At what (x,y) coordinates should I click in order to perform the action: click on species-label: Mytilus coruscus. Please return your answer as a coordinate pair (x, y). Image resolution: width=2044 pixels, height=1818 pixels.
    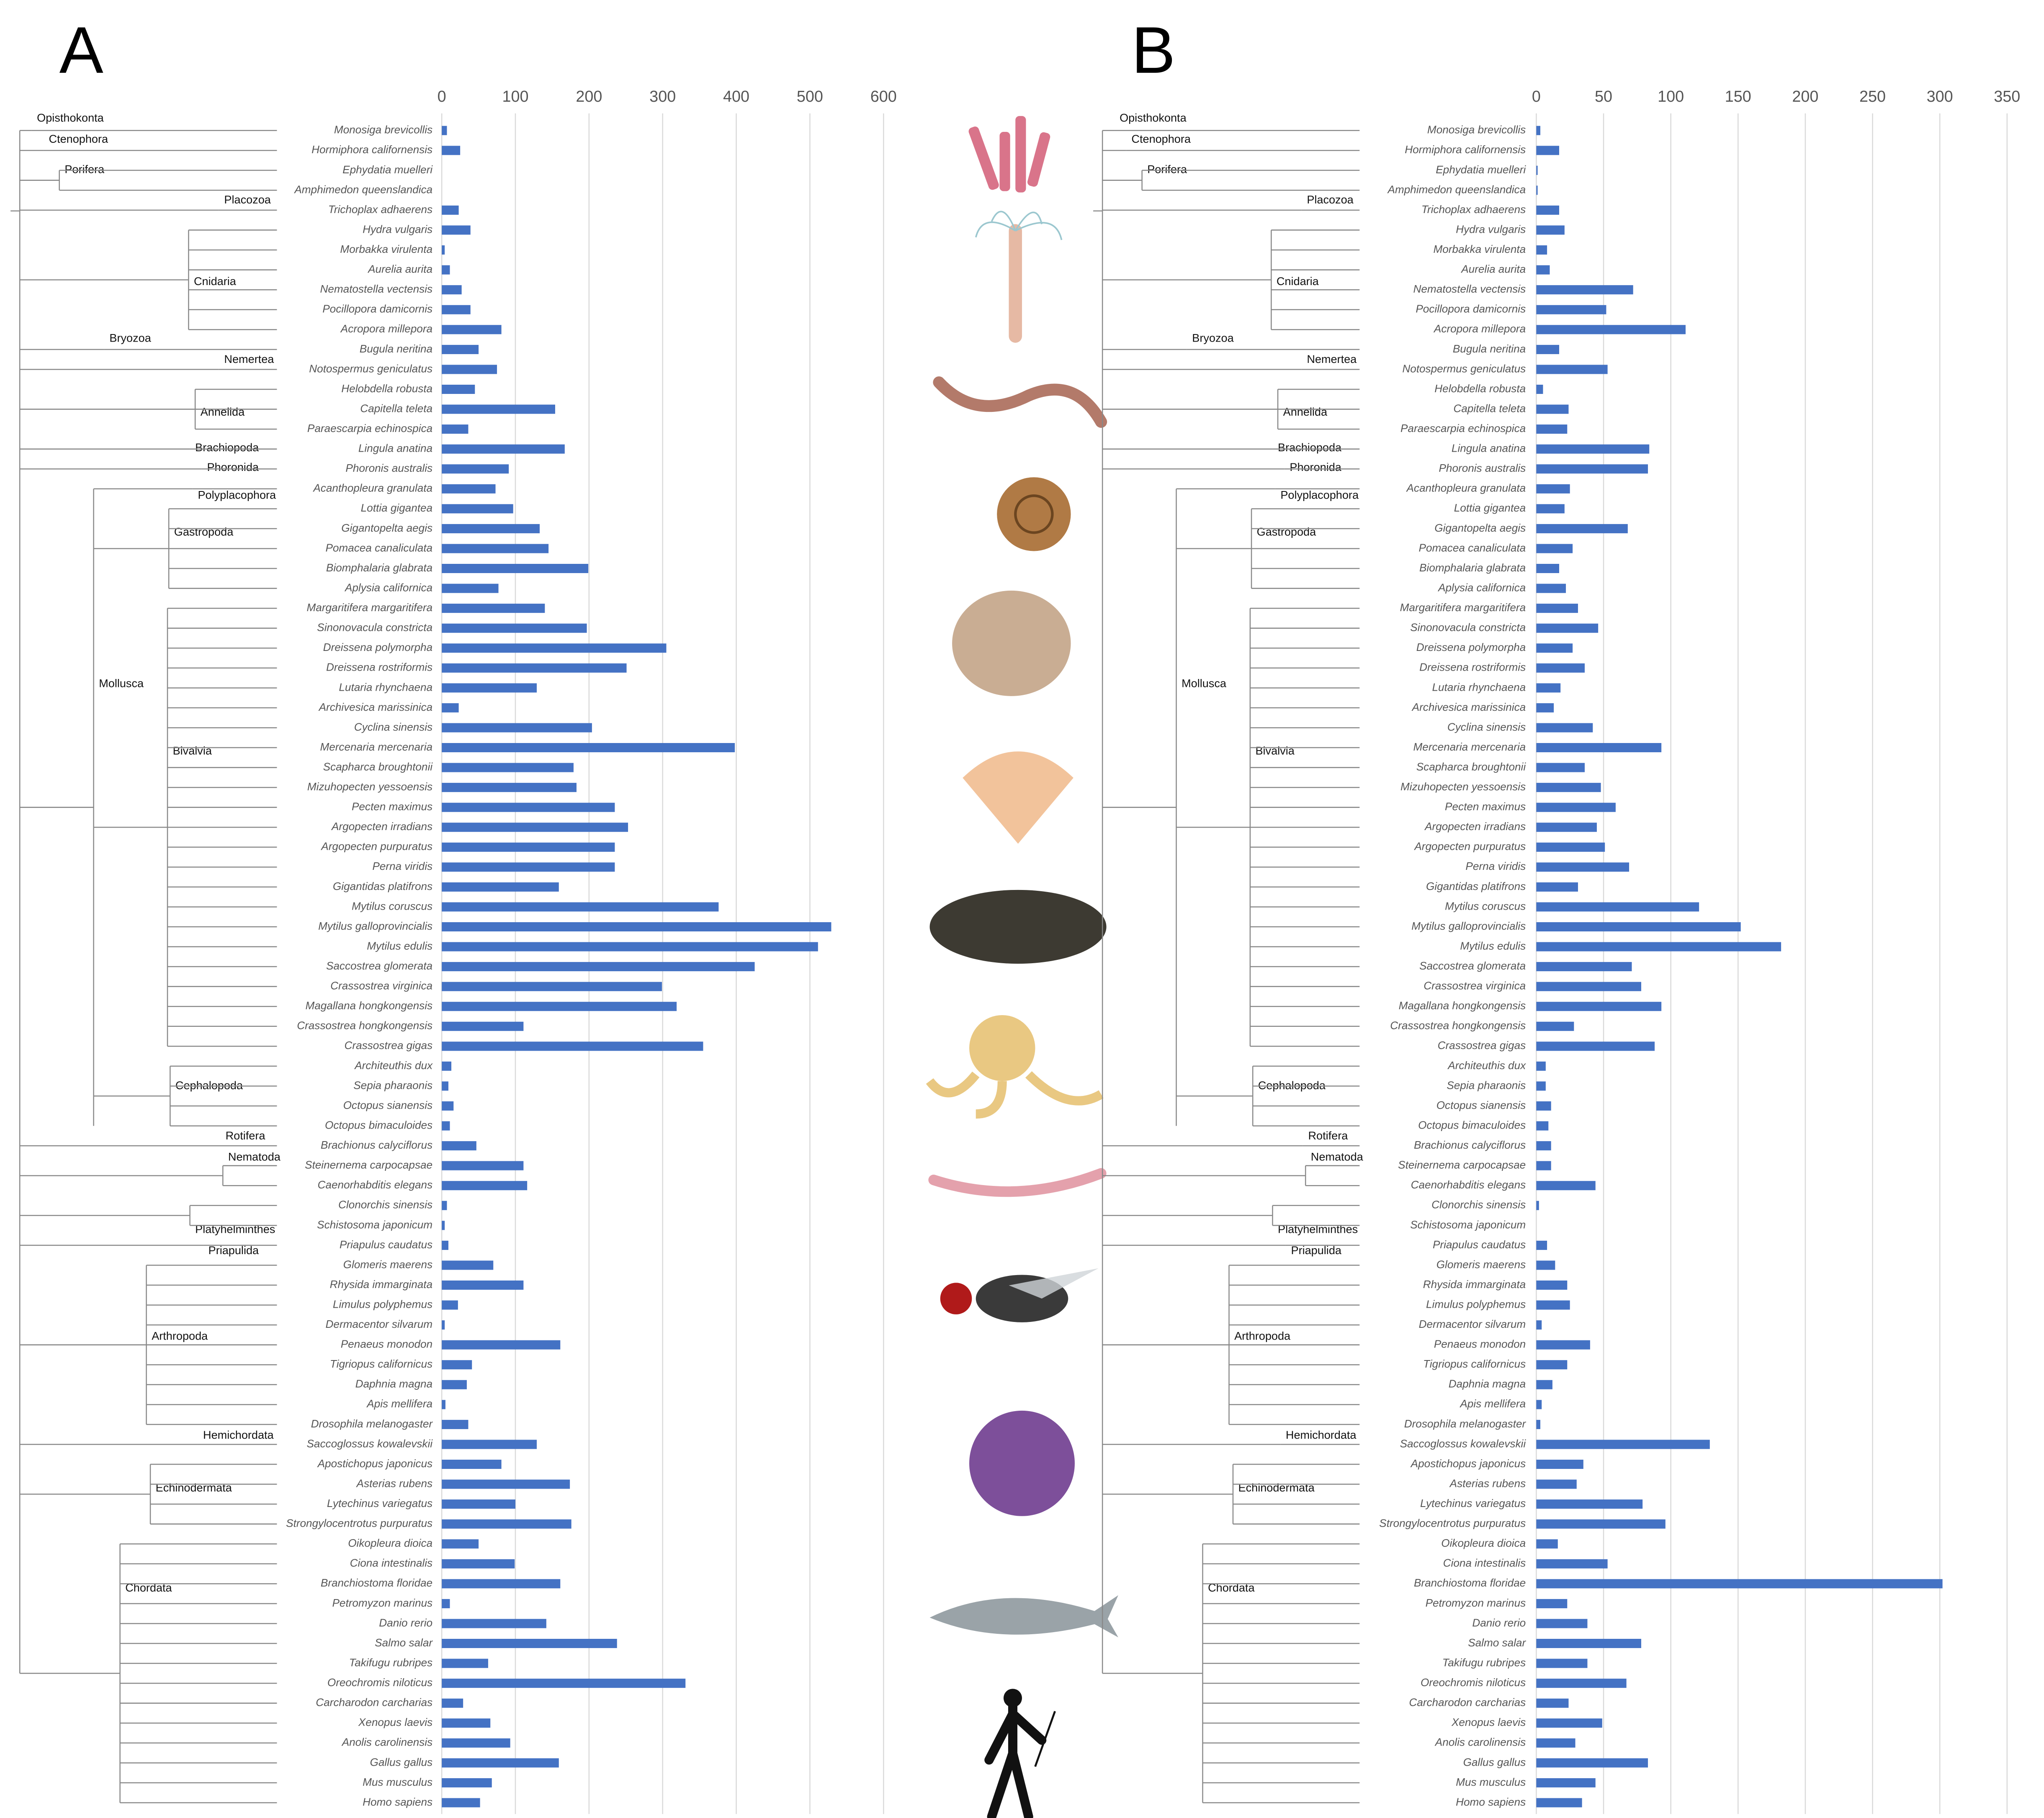
    Looking at the image, I should click on (392, 906).